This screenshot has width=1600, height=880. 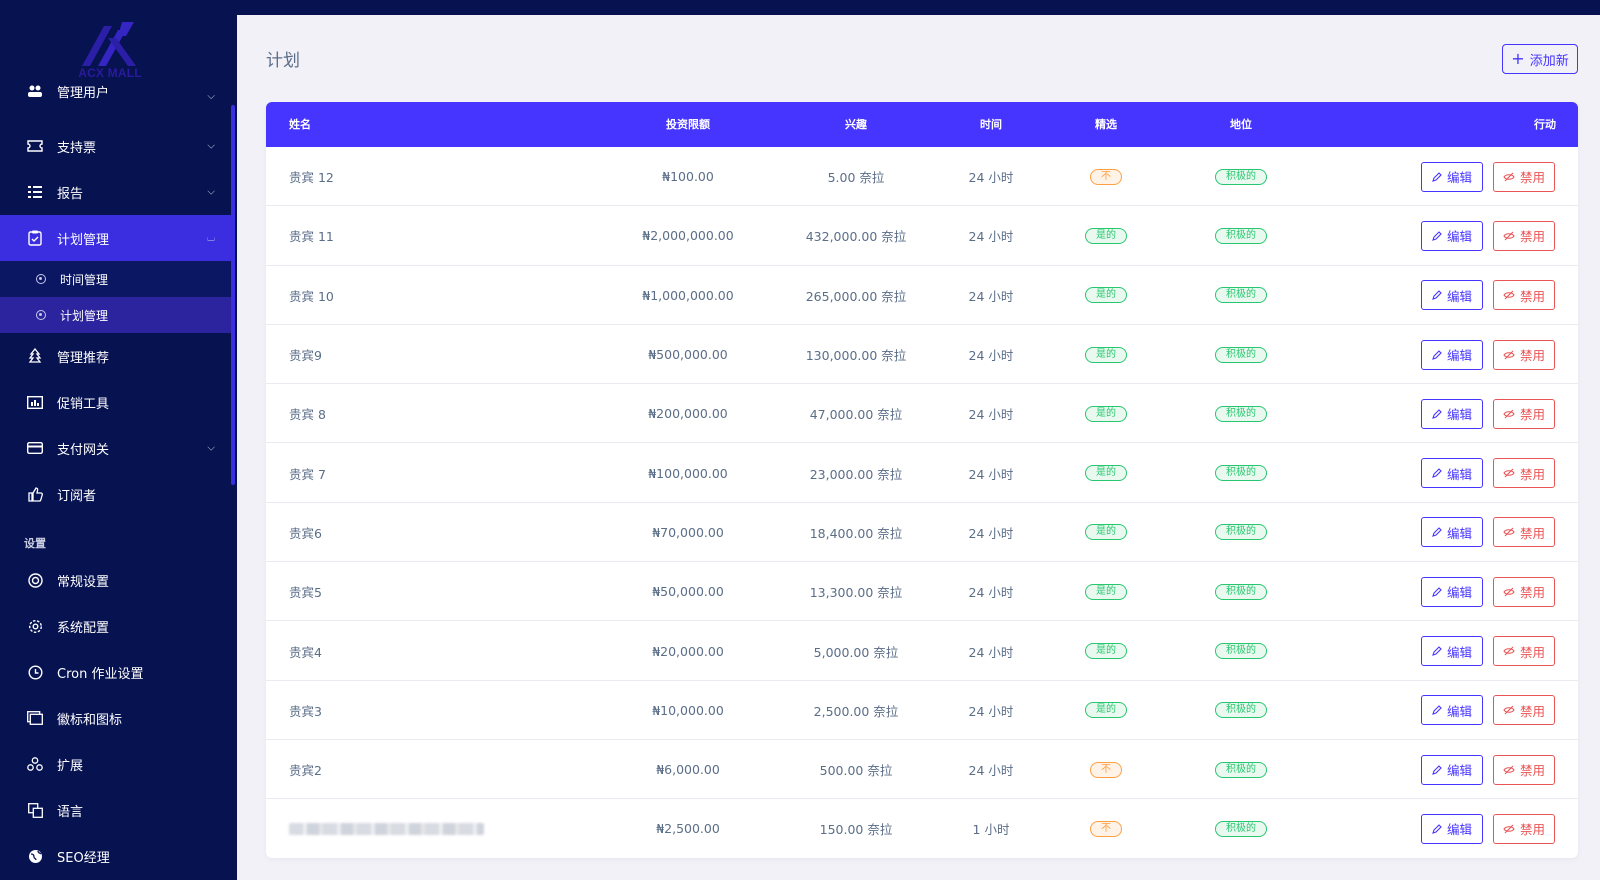 I want to click on table-row: 贵宾2 ₦6,000.00 500.00 奈拉 24 小时 不 积极的 编辑 禁用, so click(x=922, y=770).